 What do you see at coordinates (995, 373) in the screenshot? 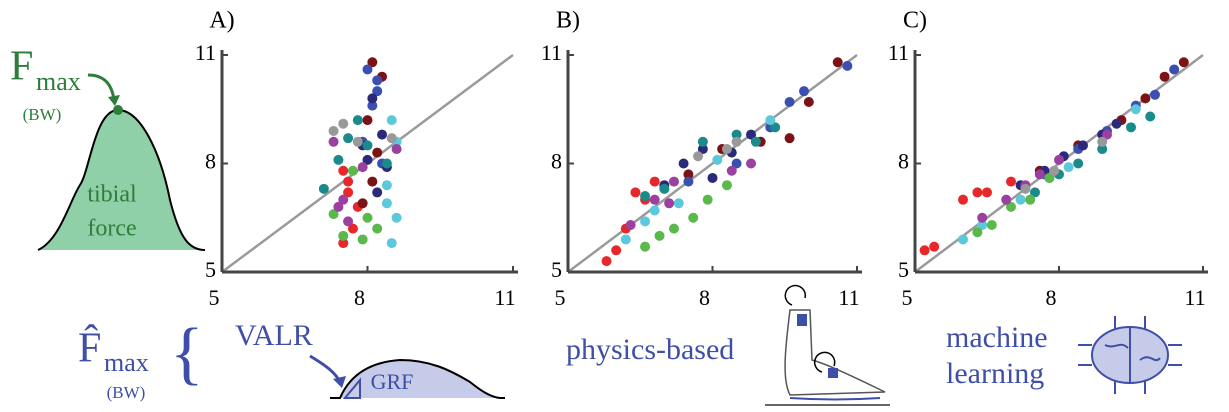
I see `ml-label: learning` at bounding box center [995, 373].